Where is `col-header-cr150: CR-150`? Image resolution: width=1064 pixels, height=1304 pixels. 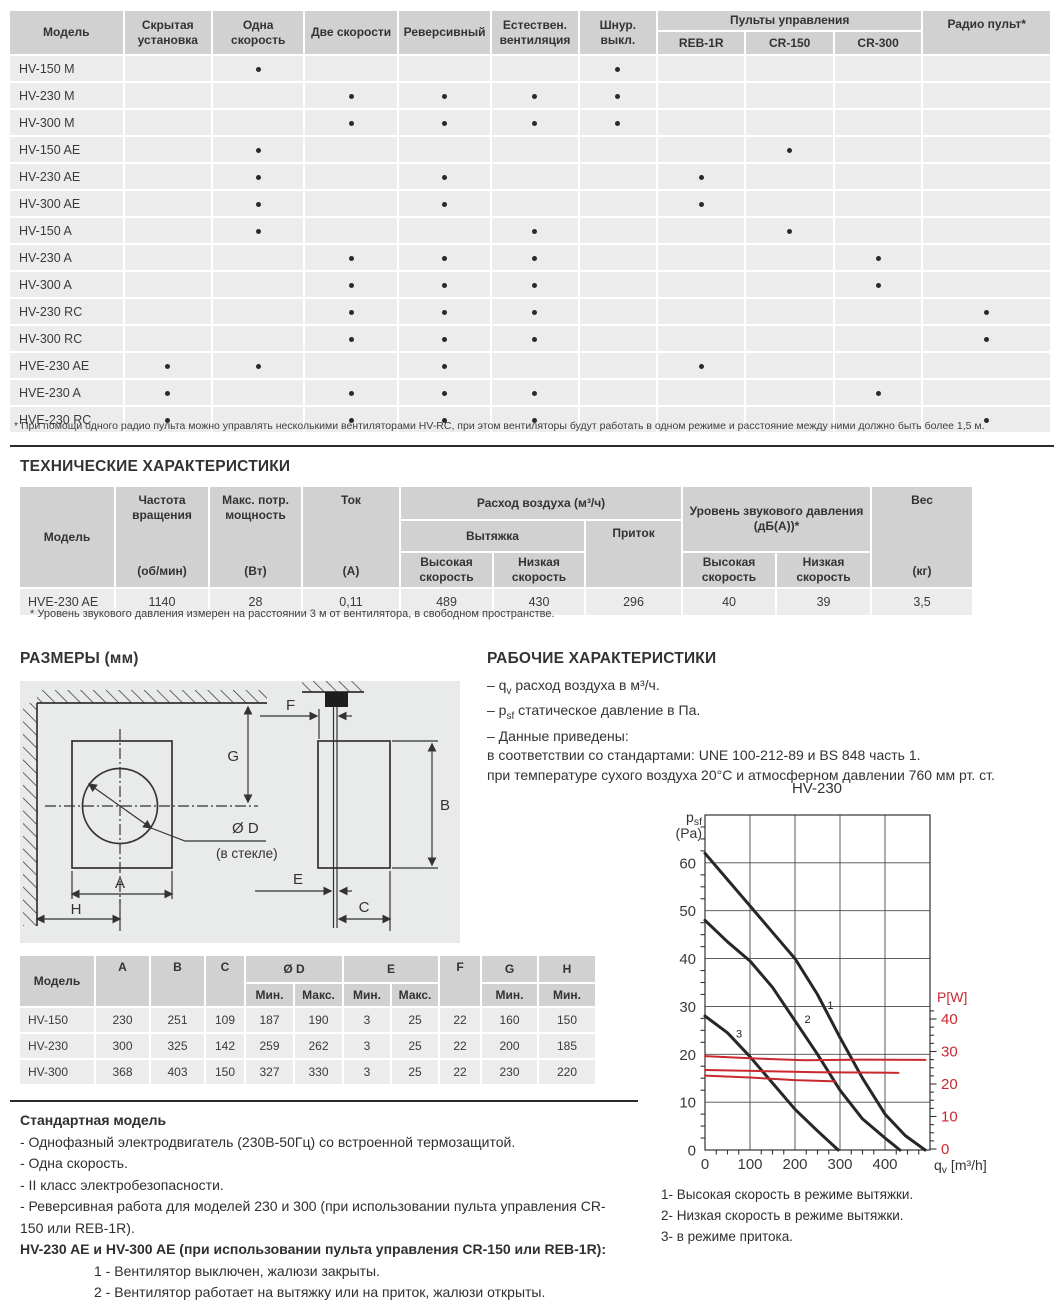
col-header-cr150: CR-150 is located at coordinates (789, 43).